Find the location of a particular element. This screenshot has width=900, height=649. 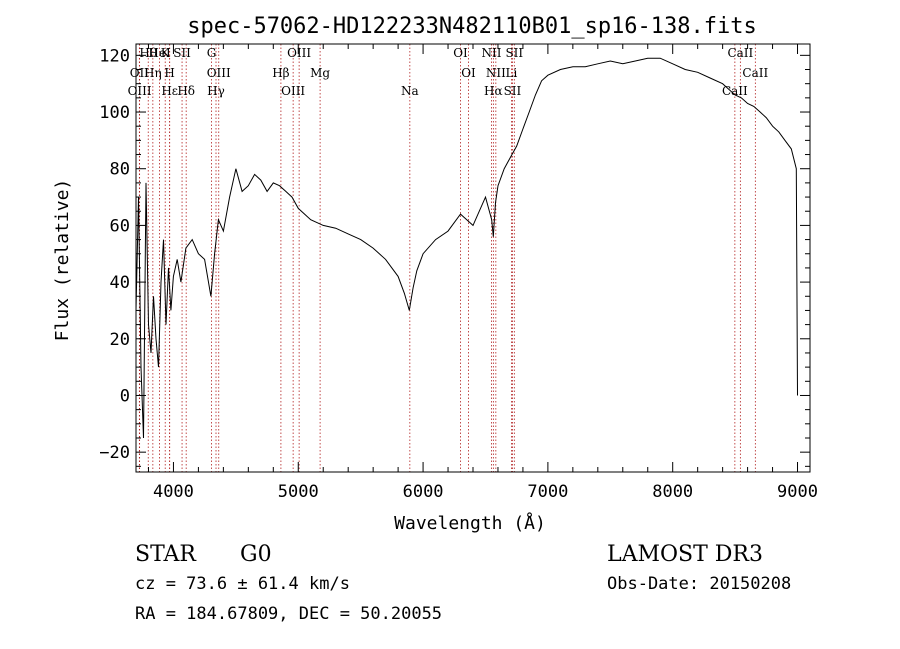

y-tick-label: 40 is located at coordinates (120, 283).